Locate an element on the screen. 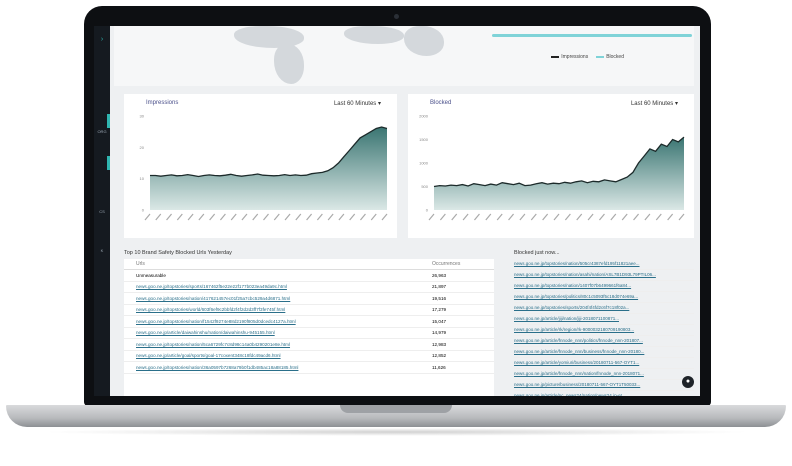  blocked-range-dropdown: Last 60 Minutes ▾ is located at coordinates (654, 104).